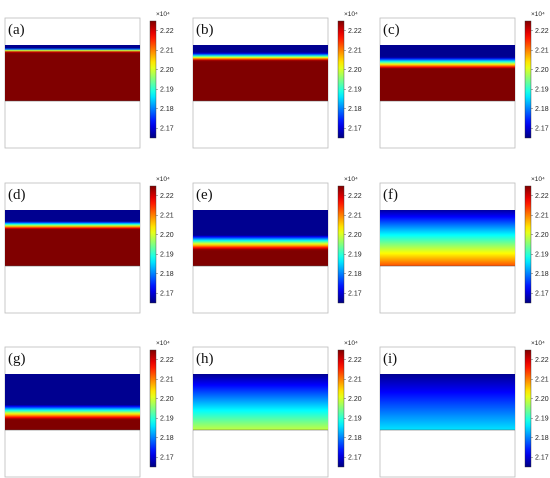 The image size is (550, 478). I want to click on panel-label: (h), so click(205, 359).